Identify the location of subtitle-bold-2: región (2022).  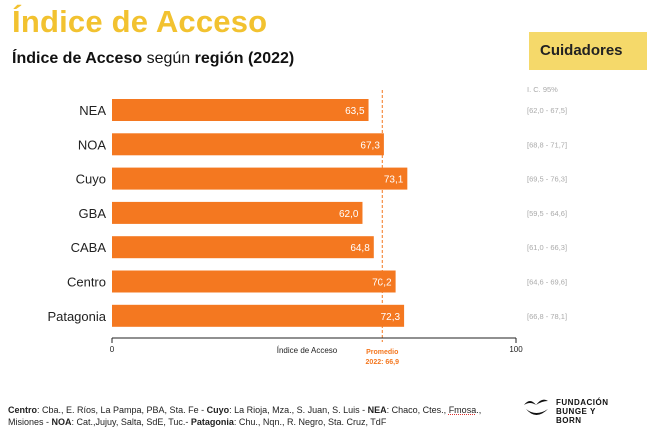
(244, 58).